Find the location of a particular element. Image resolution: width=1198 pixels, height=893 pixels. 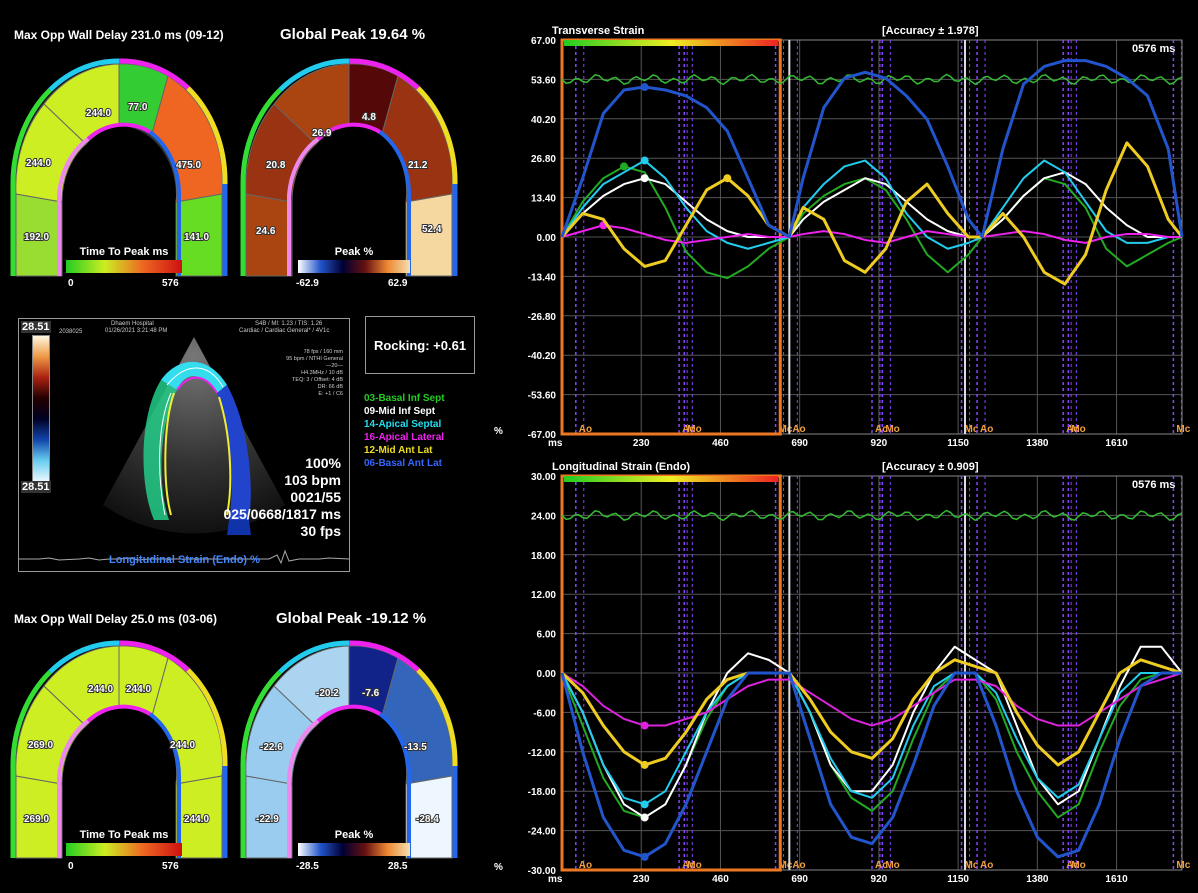

y-tick-label: 24.00 is located at coordinates (543, 516).